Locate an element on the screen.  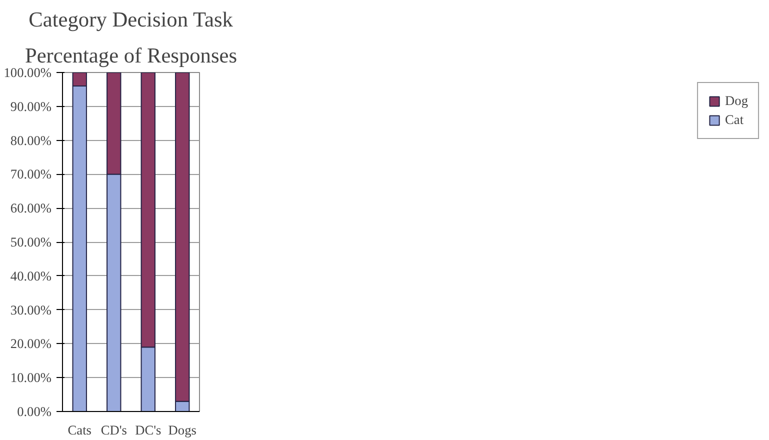
y-tick-label: 80.00% is located at coordinates (31, 140).